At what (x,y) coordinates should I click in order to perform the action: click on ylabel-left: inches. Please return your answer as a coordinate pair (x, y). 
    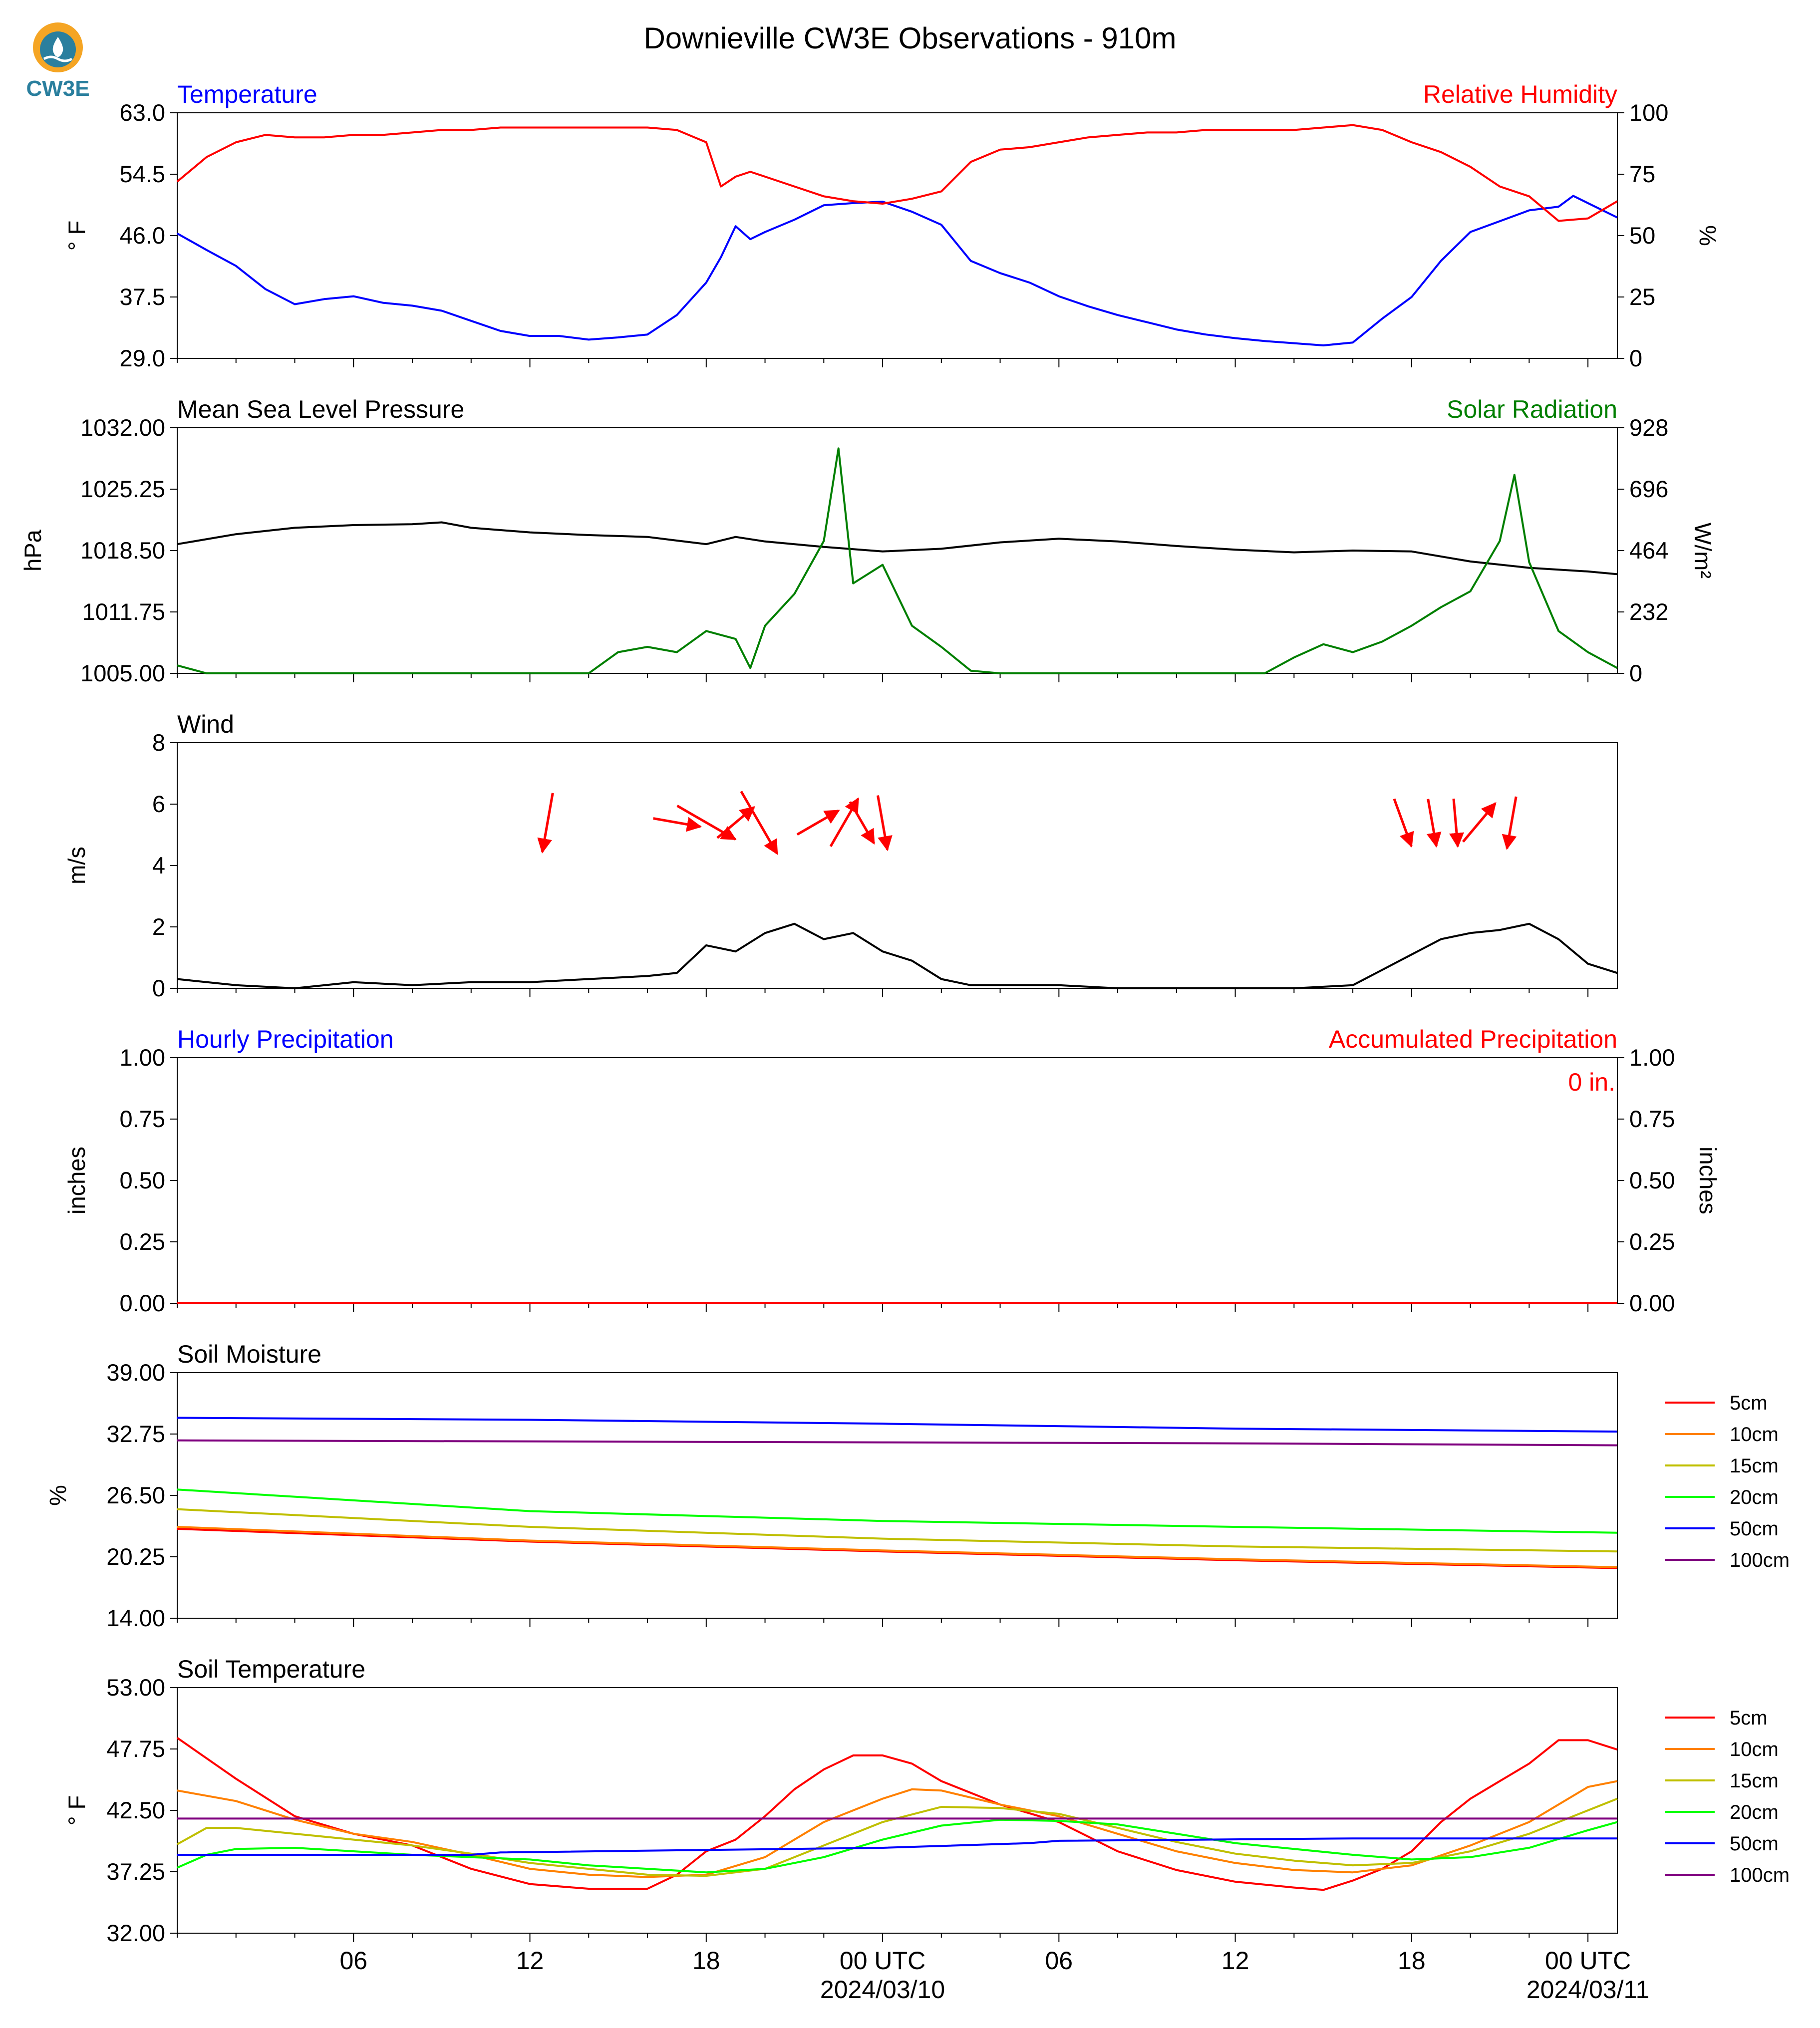
    Looking at the image, I should click on (76, 1180).